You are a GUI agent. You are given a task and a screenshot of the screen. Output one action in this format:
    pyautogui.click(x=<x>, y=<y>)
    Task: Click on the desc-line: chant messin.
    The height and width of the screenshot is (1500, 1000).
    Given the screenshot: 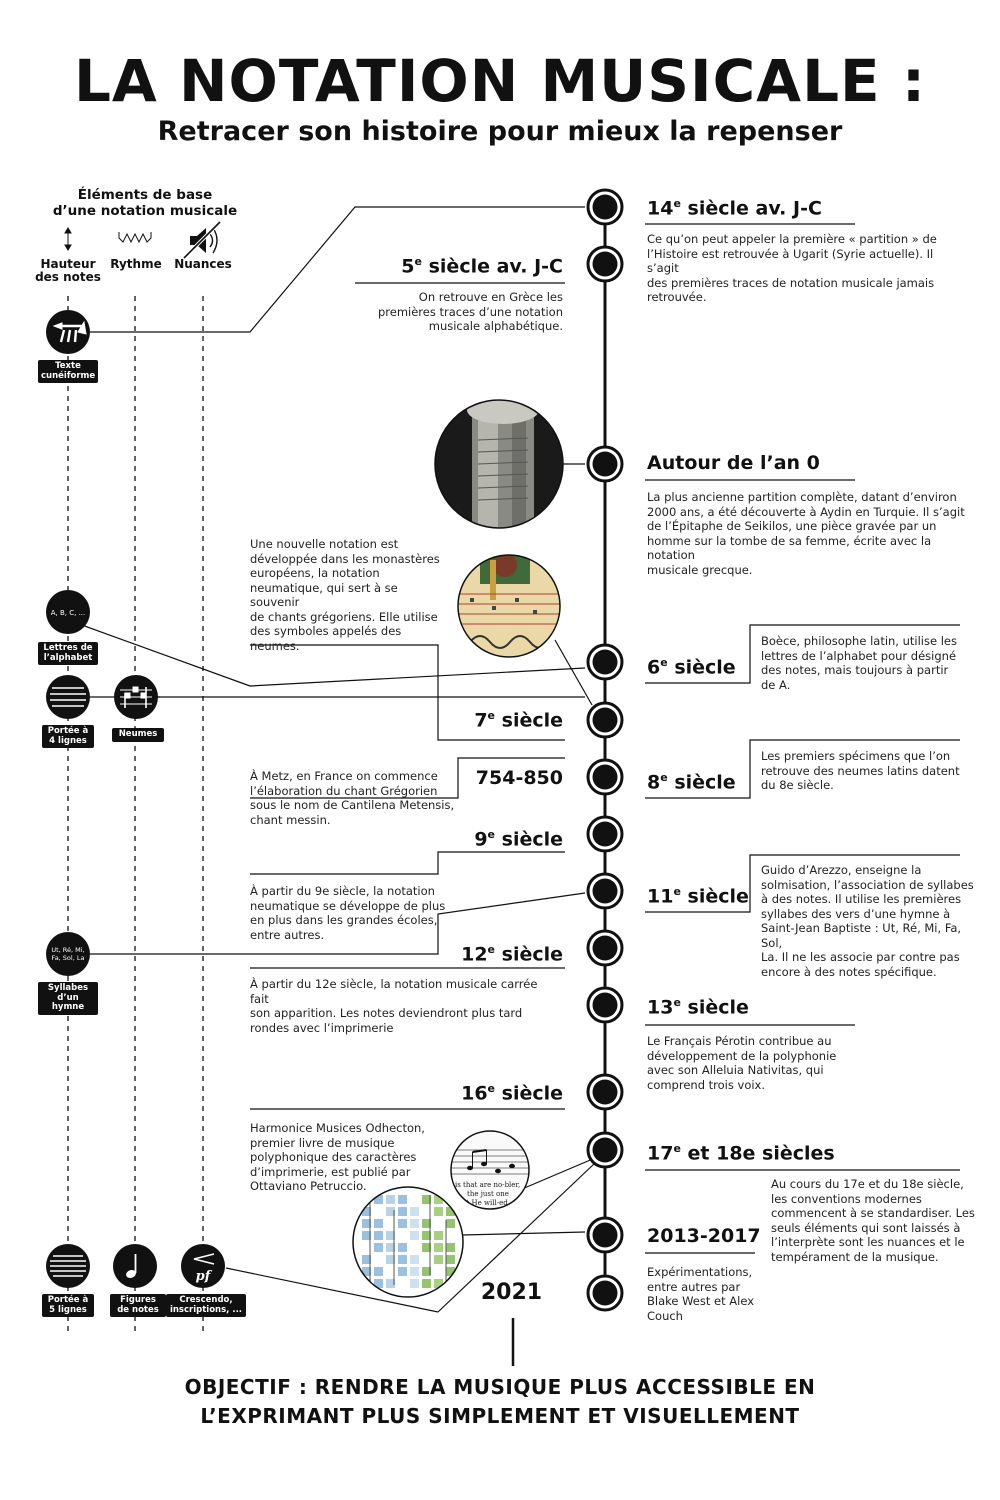 What is the action you would take?
    pyautogui.click(x=290, y=819)
    